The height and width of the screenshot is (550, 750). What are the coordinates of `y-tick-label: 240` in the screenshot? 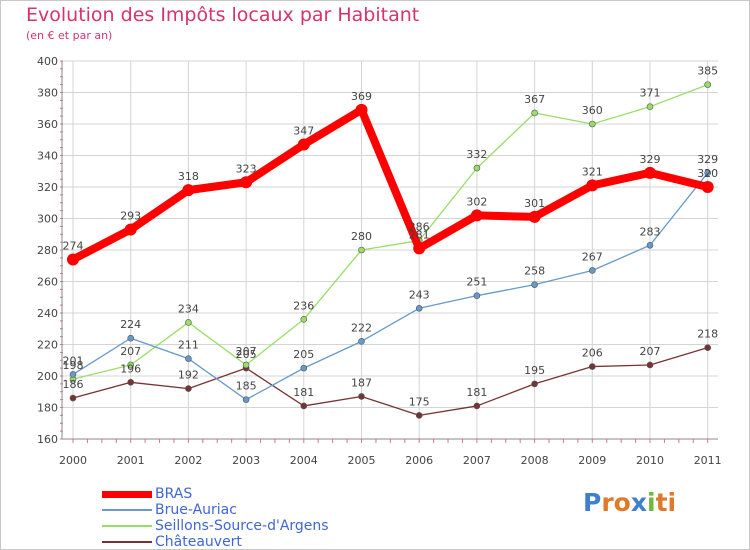 It's located at (47, 313).